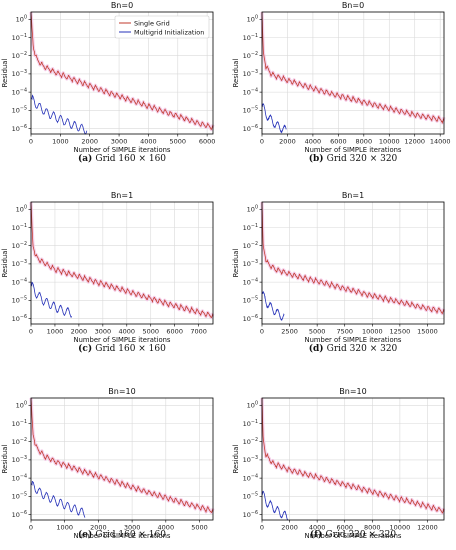 The image size is (456, 550). What do you see at coordinates (427, 332) in the screenshot?
I see `x-tick-label: 15000` at bounding box center [427, 332].